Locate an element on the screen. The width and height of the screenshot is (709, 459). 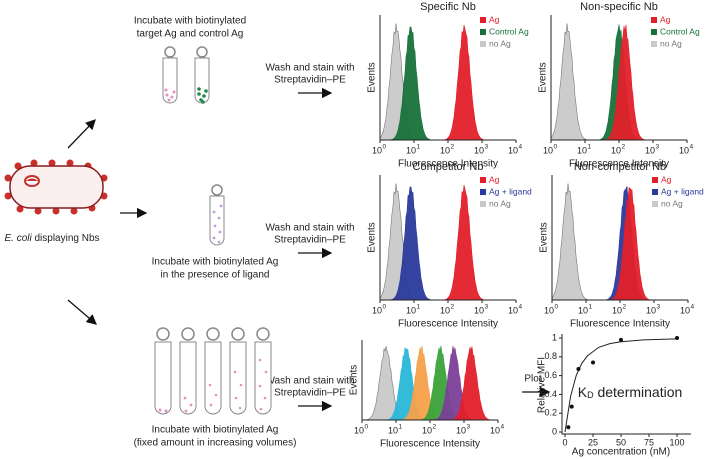
kd-y-label: Relative MFI is located at coordinates (542, 385).